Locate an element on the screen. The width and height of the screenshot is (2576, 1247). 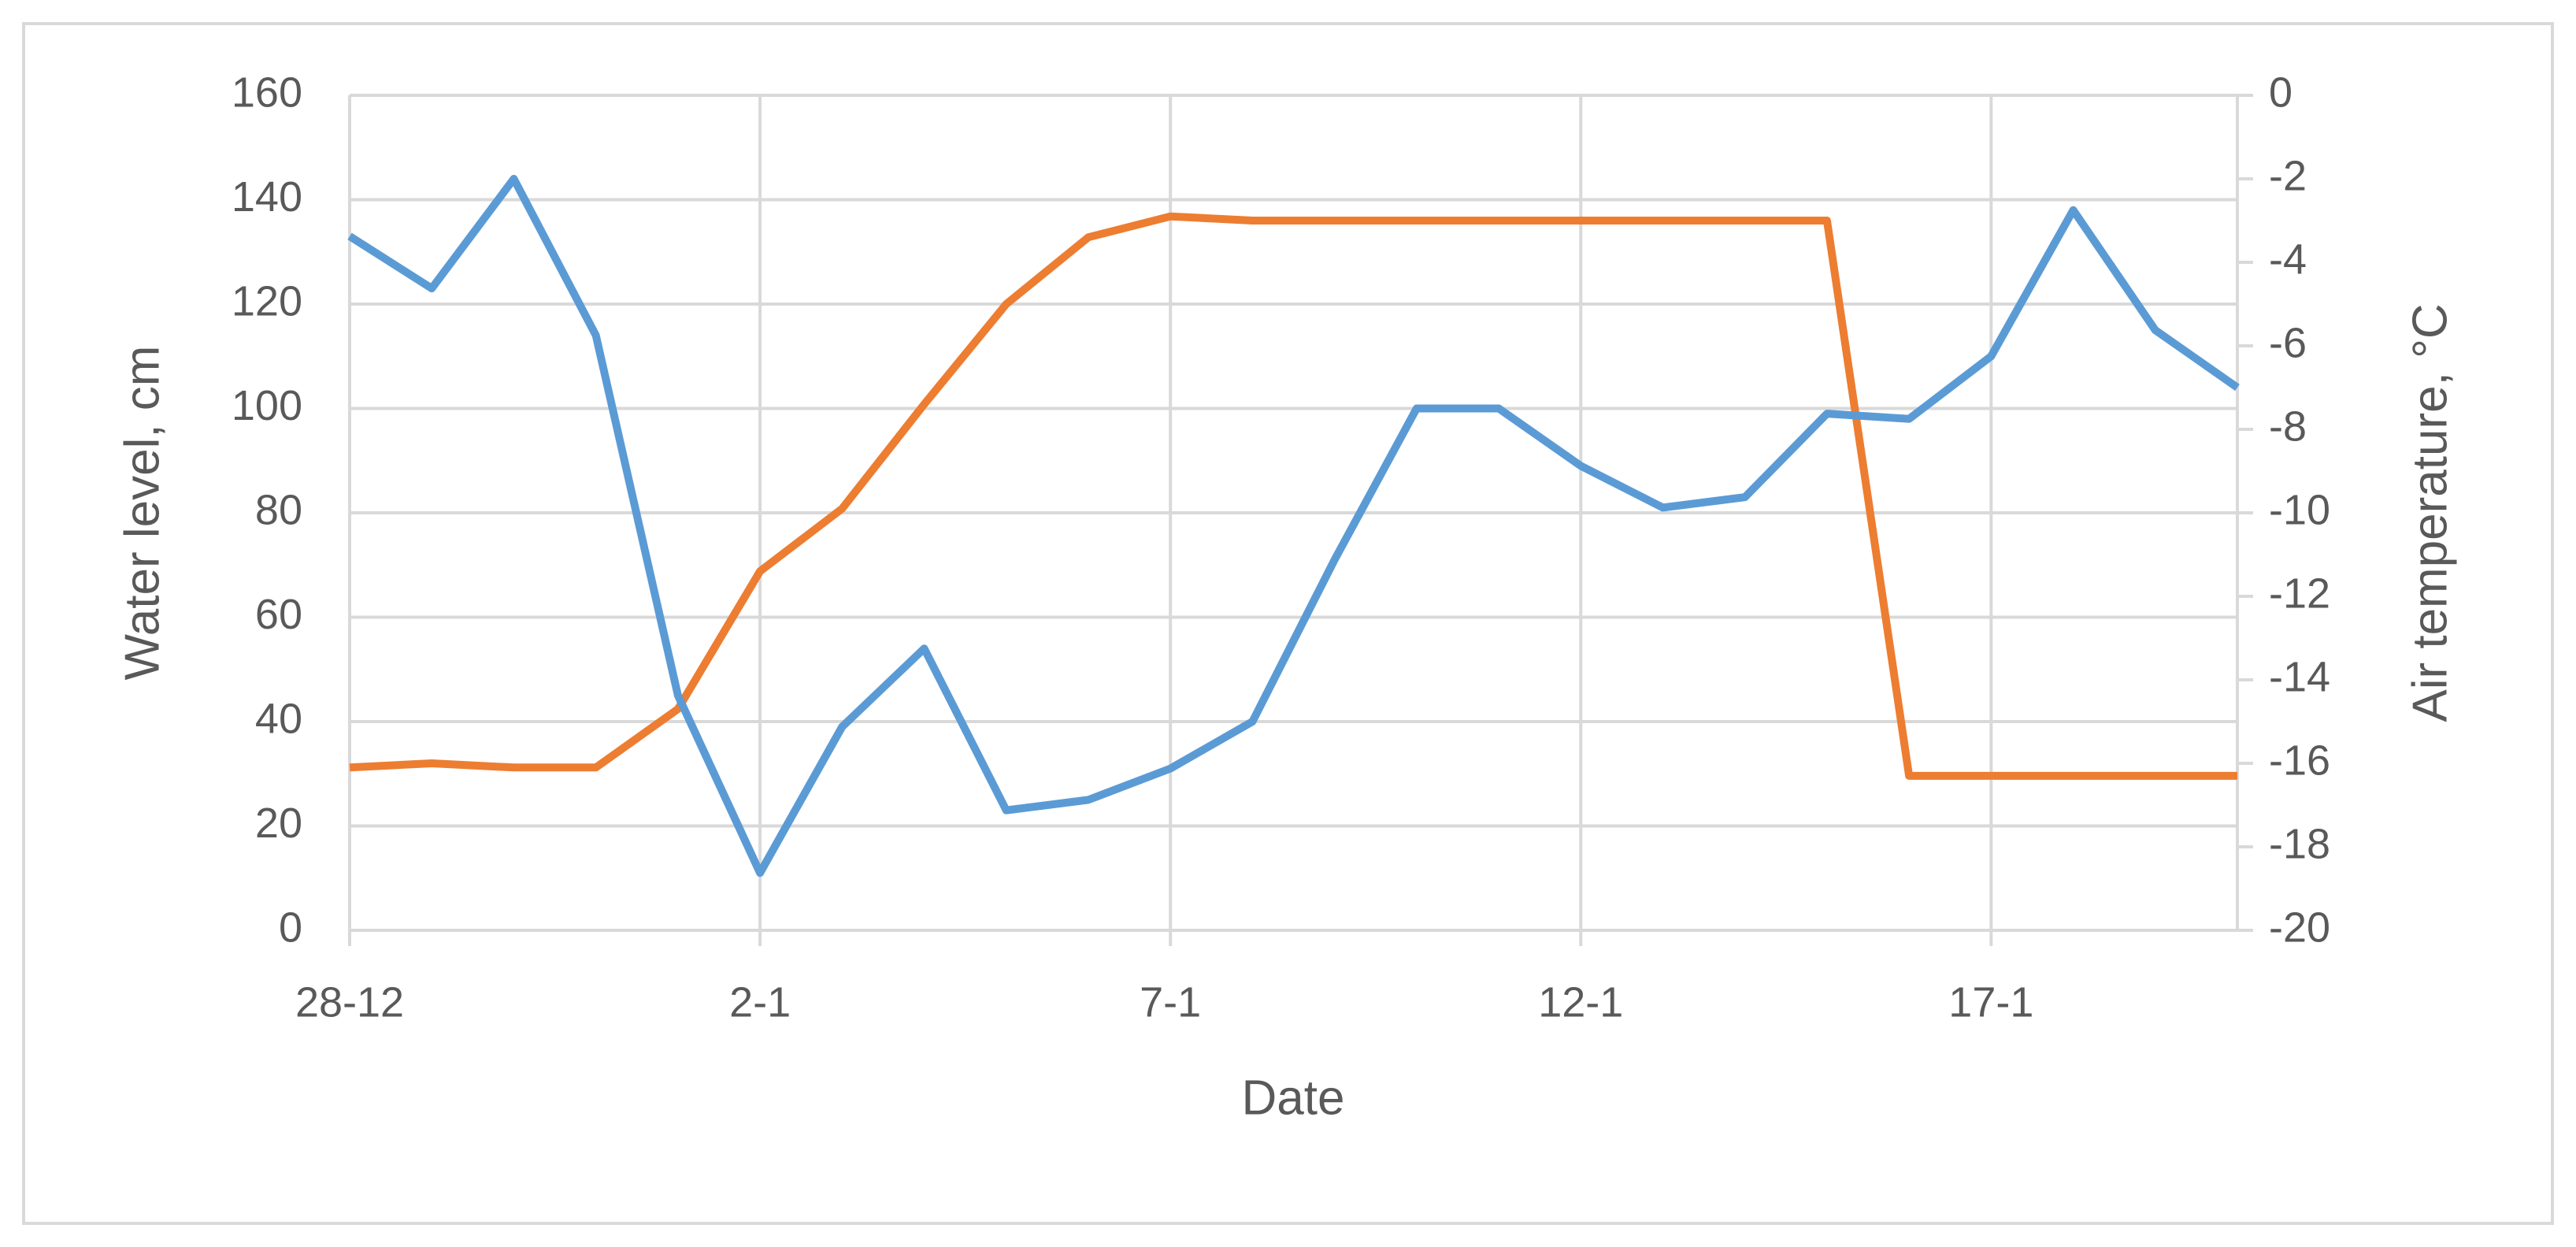
y-tick-label: 40 is located at coordinates (278, 718).